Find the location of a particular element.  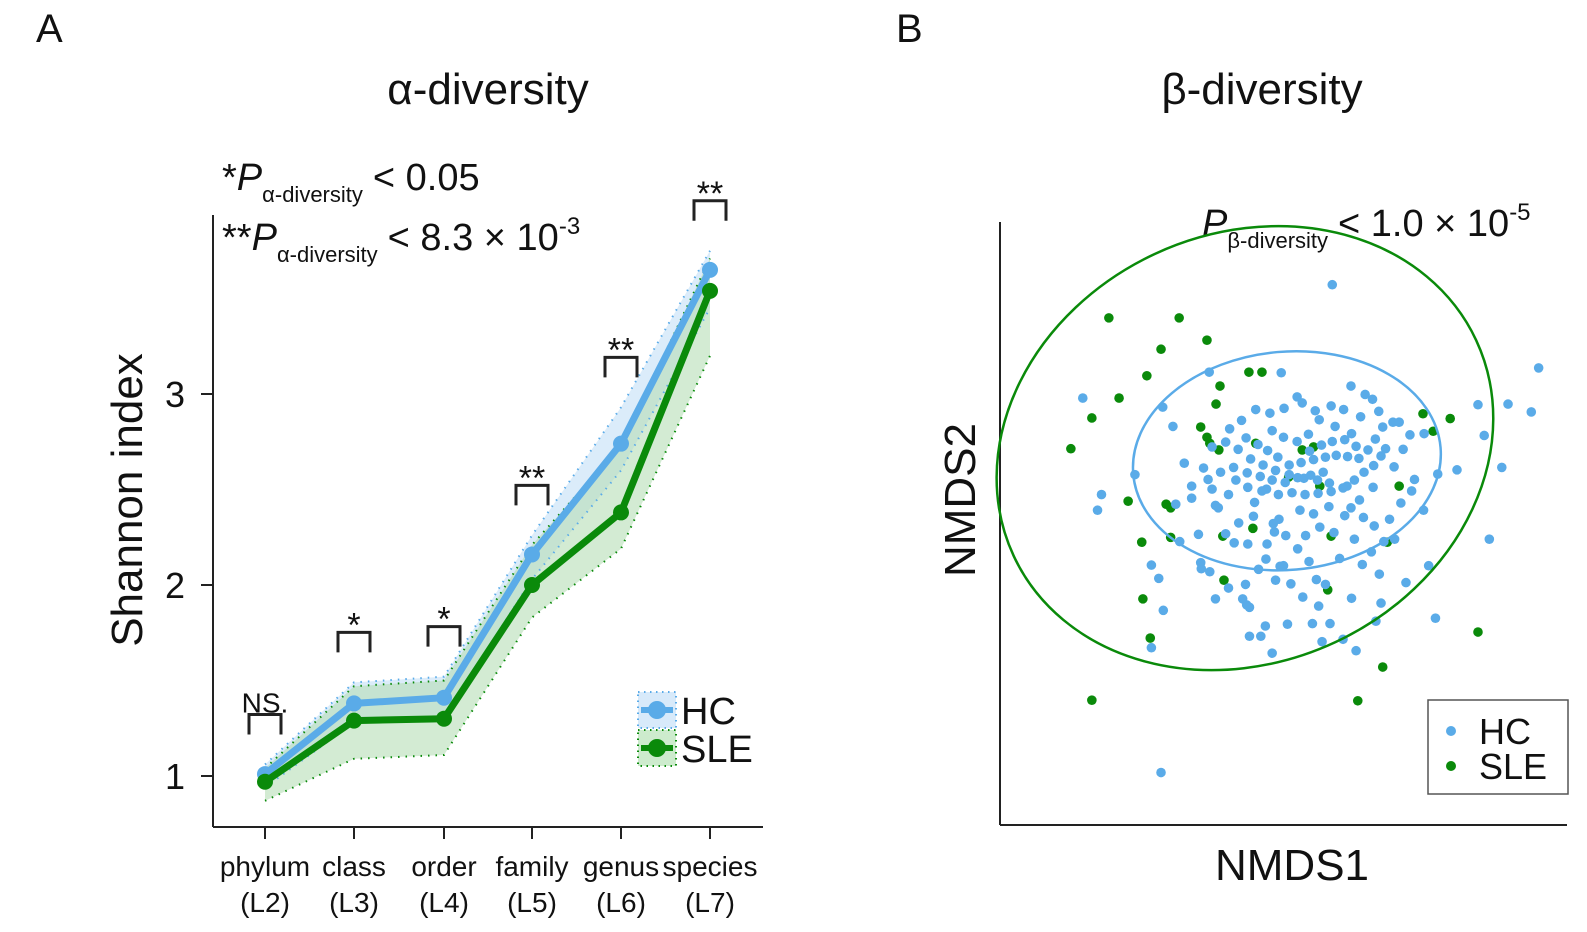

legend-hc-label: HC is located at coordinates (708, 712).